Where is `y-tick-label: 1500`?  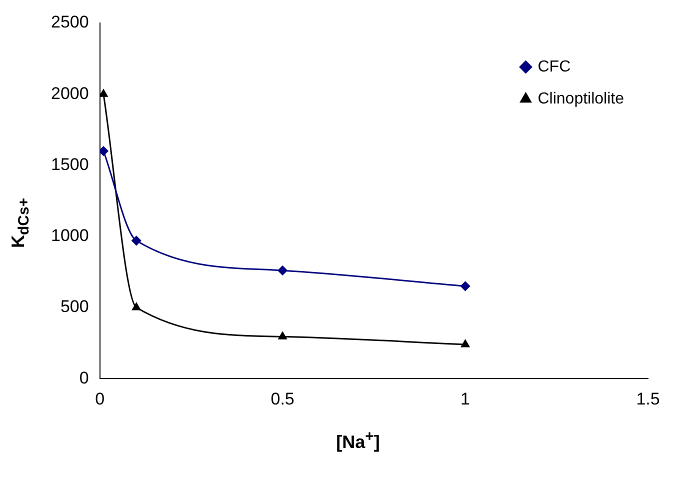 y-tick-label: 1500 is located at coordinates (69, 164).